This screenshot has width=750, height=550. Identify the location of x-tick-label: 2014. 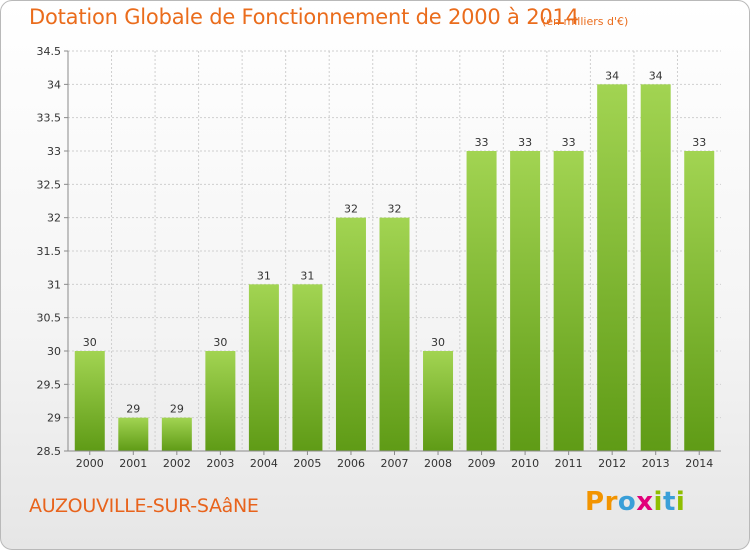
(699, 463).